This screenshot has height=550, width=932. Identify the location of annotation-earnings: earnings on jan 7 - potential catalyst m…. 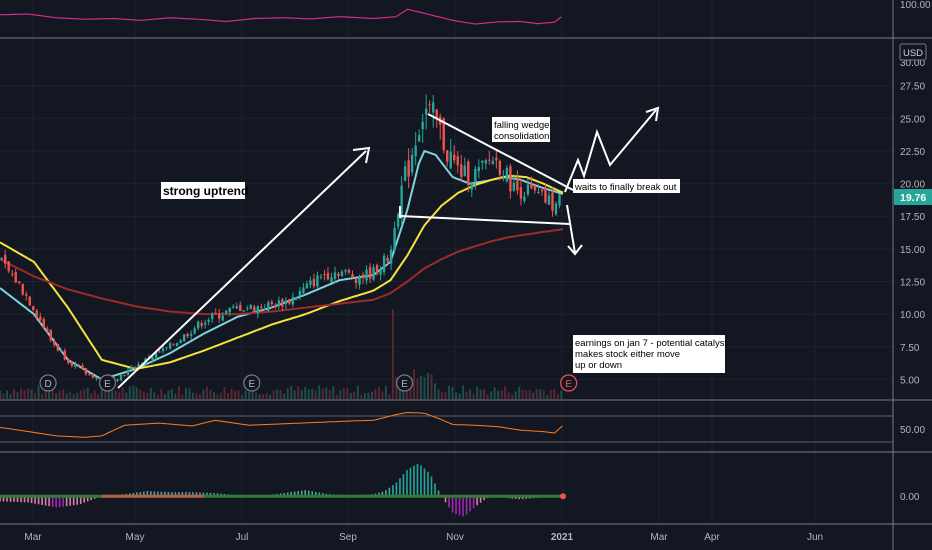
(650, 354).